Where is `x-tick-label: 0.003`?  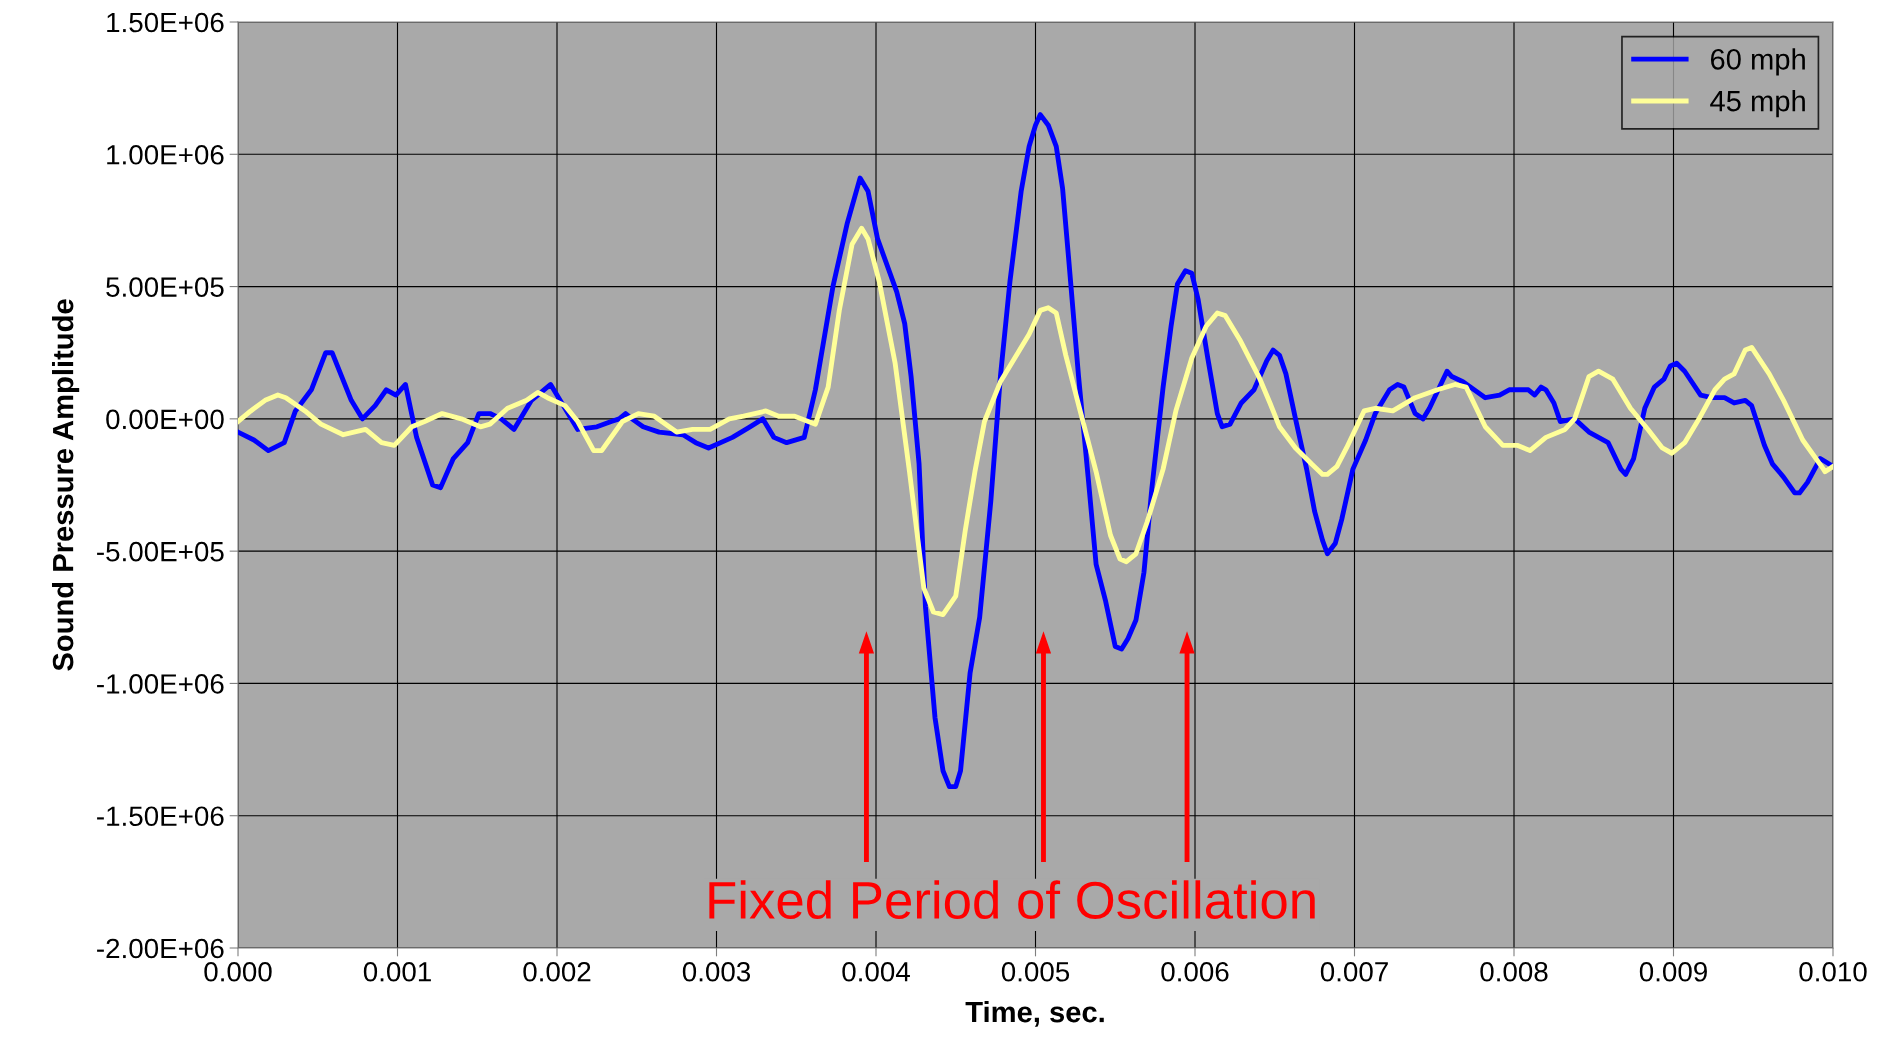
x-tick-label: 0.003 is located at coordinates (716, 971).